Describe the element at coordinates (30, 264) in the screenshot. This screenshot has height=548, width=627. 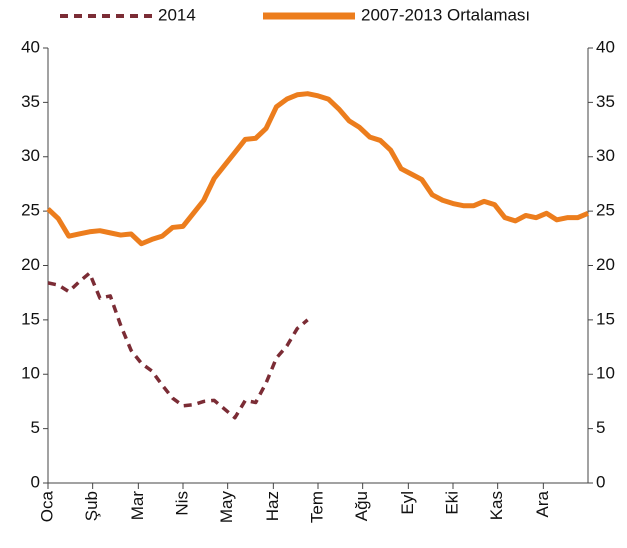
I see `y-tick-label: 20` at that location.